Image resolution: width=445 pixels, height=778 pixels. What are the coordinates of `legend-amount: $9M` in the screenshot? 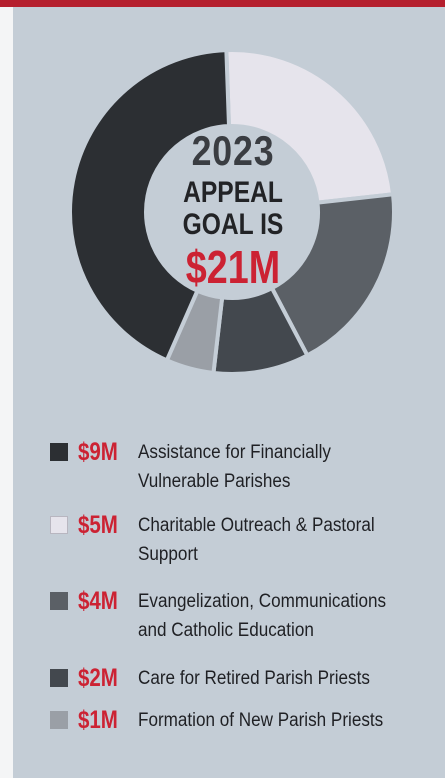 It's located at (98, 452).